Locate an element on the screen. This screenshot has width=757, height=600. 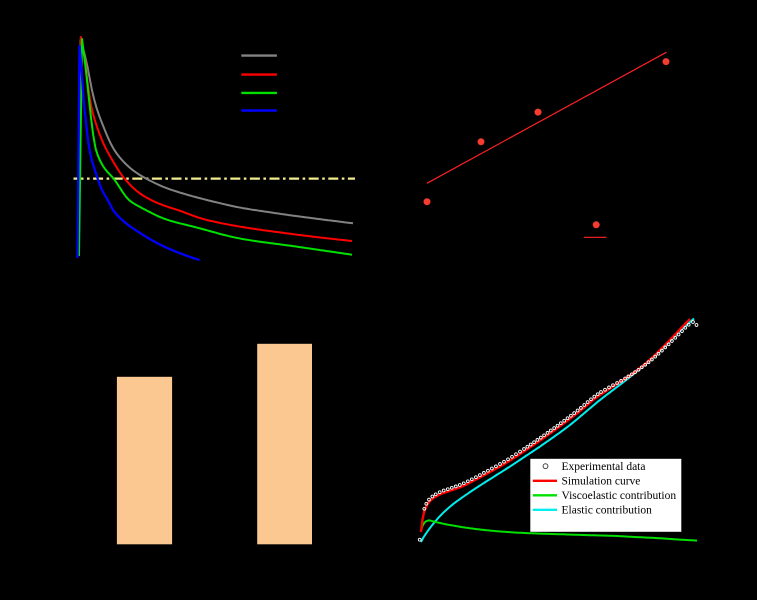
svg-text: Simulation curve is located at coordinates (601, 482).